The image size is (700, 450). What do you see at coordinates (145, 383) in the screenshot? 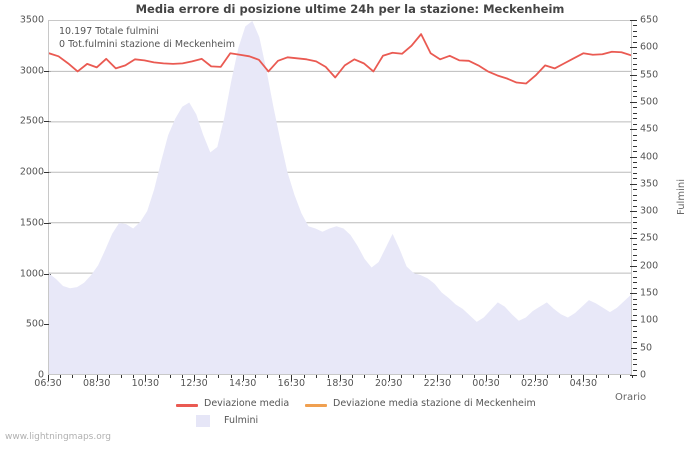
I see `x-axis-tick-label: 10:30` at bounding box center [145, 383].